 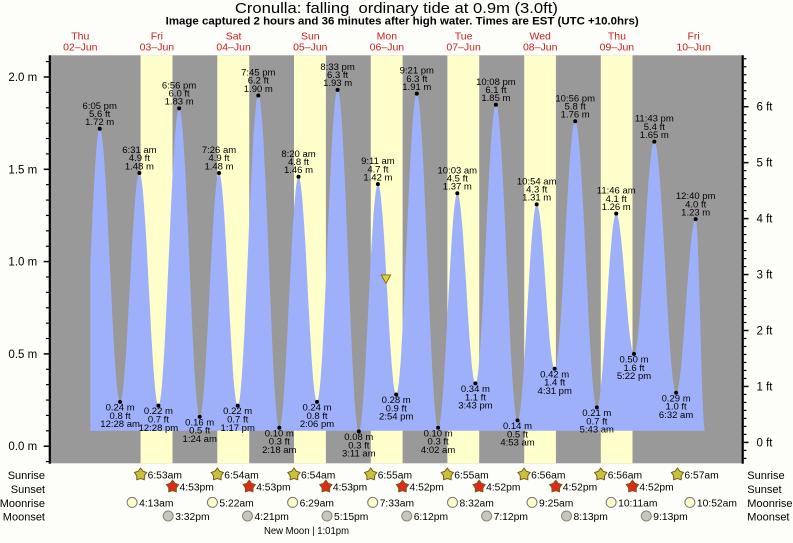 I want to click on svg-text: 6:32 am, so click(x=676, y=415).